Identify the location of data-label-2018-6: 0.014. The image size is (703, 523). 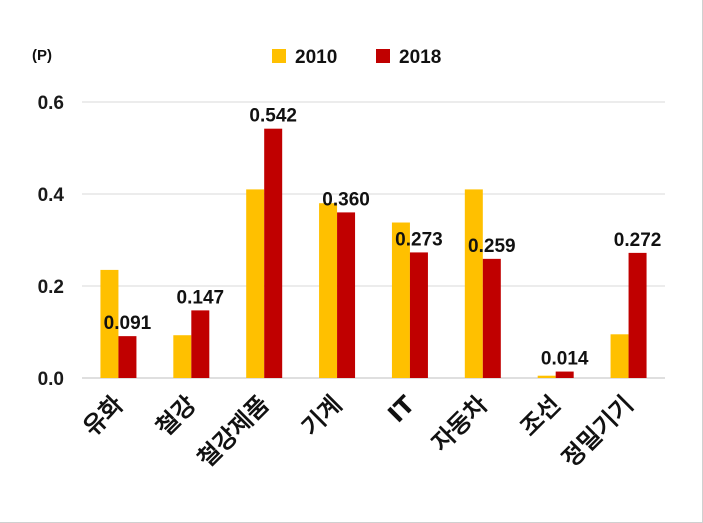
(565, 359).